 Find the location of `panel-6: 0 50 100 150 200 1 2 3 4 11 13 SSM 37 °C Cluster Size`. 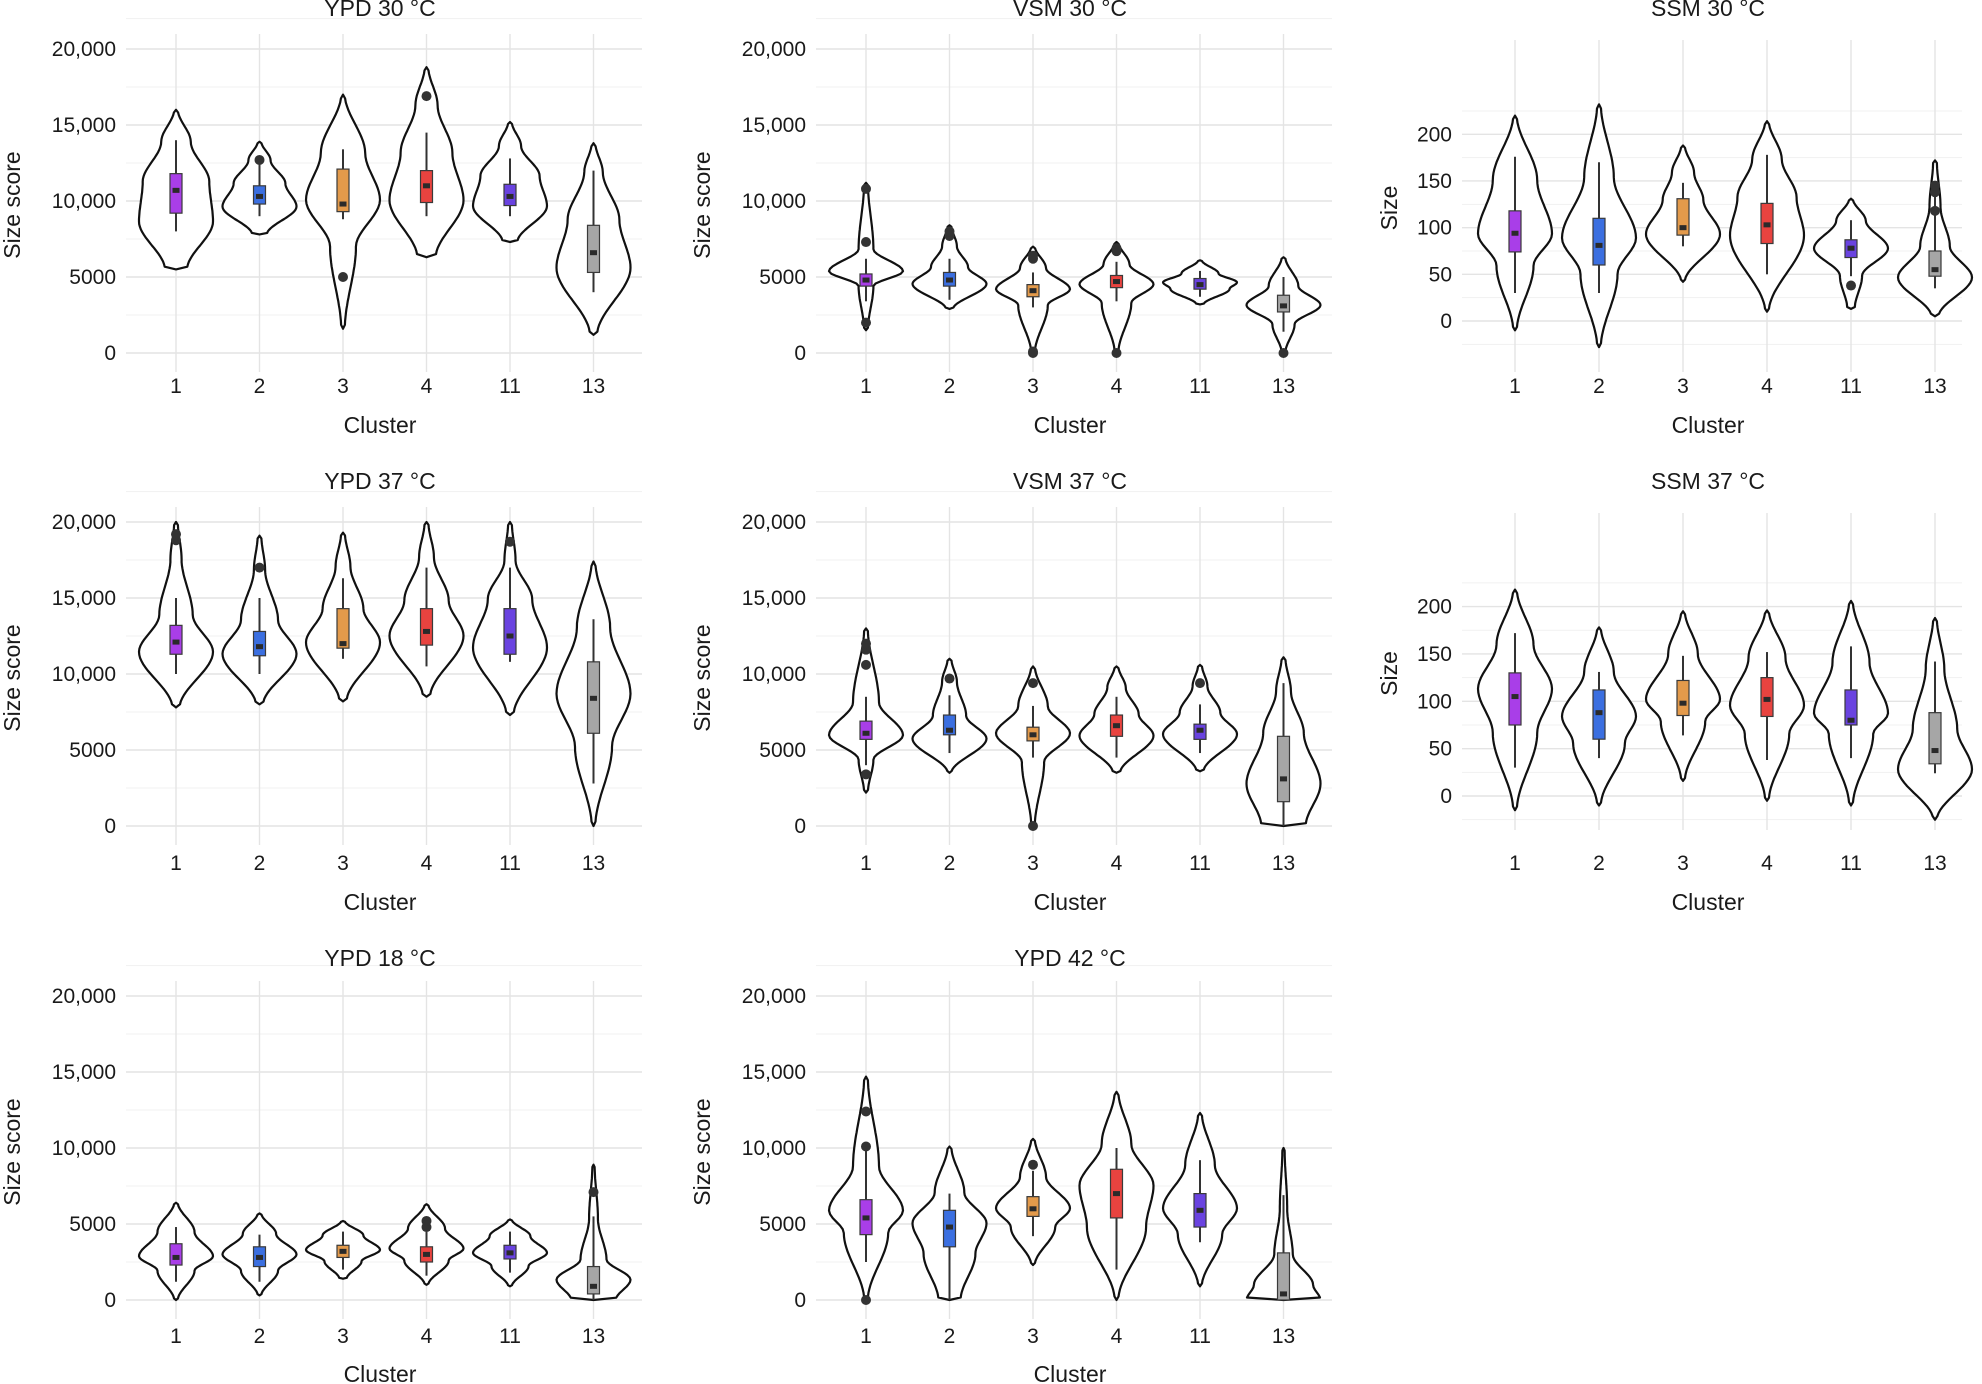

panel-6: 0 50 100 150 200 1 2 3 4 11 13 SSM 37 °C Cluster Size is located at coordinates (1675, 691).